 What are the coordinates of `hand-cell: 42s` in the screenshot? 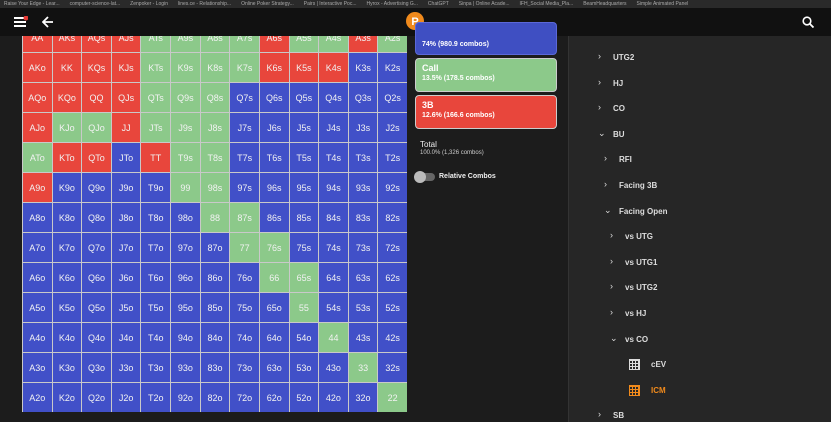 It's located at (392, 337).